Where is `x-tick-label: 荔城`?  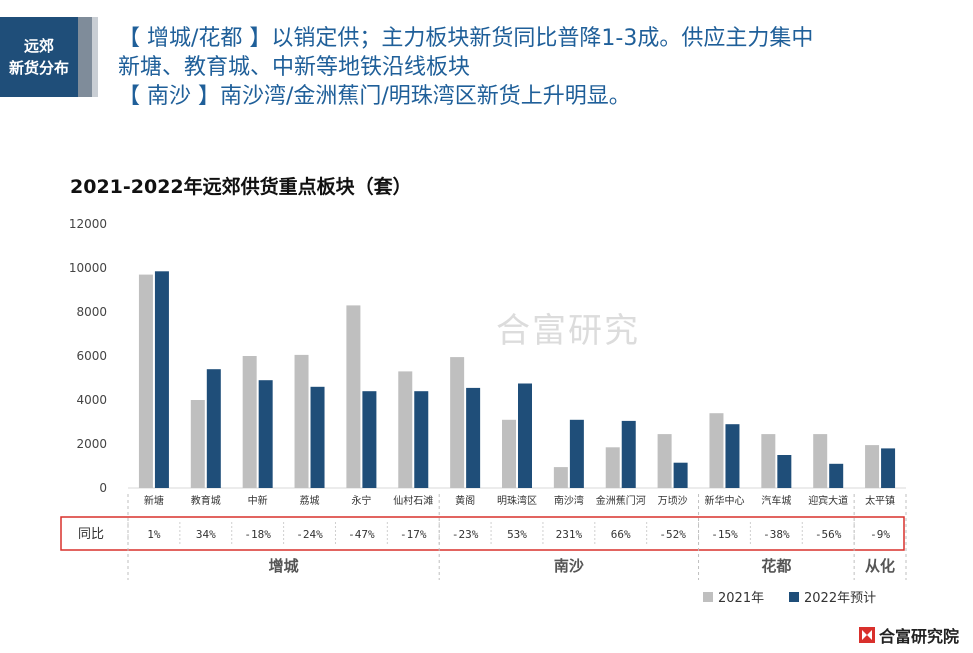
x-tick-label: 荔城 is located at coordinates (310, 500).